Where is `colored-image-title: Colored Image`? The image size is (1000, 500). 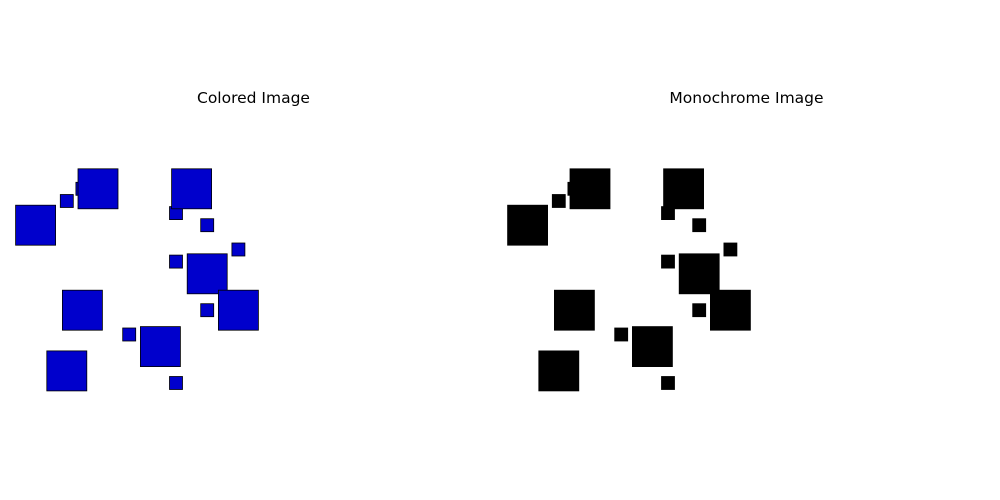
colored-image-title: Colored Image is located at coordinates (253, 98).